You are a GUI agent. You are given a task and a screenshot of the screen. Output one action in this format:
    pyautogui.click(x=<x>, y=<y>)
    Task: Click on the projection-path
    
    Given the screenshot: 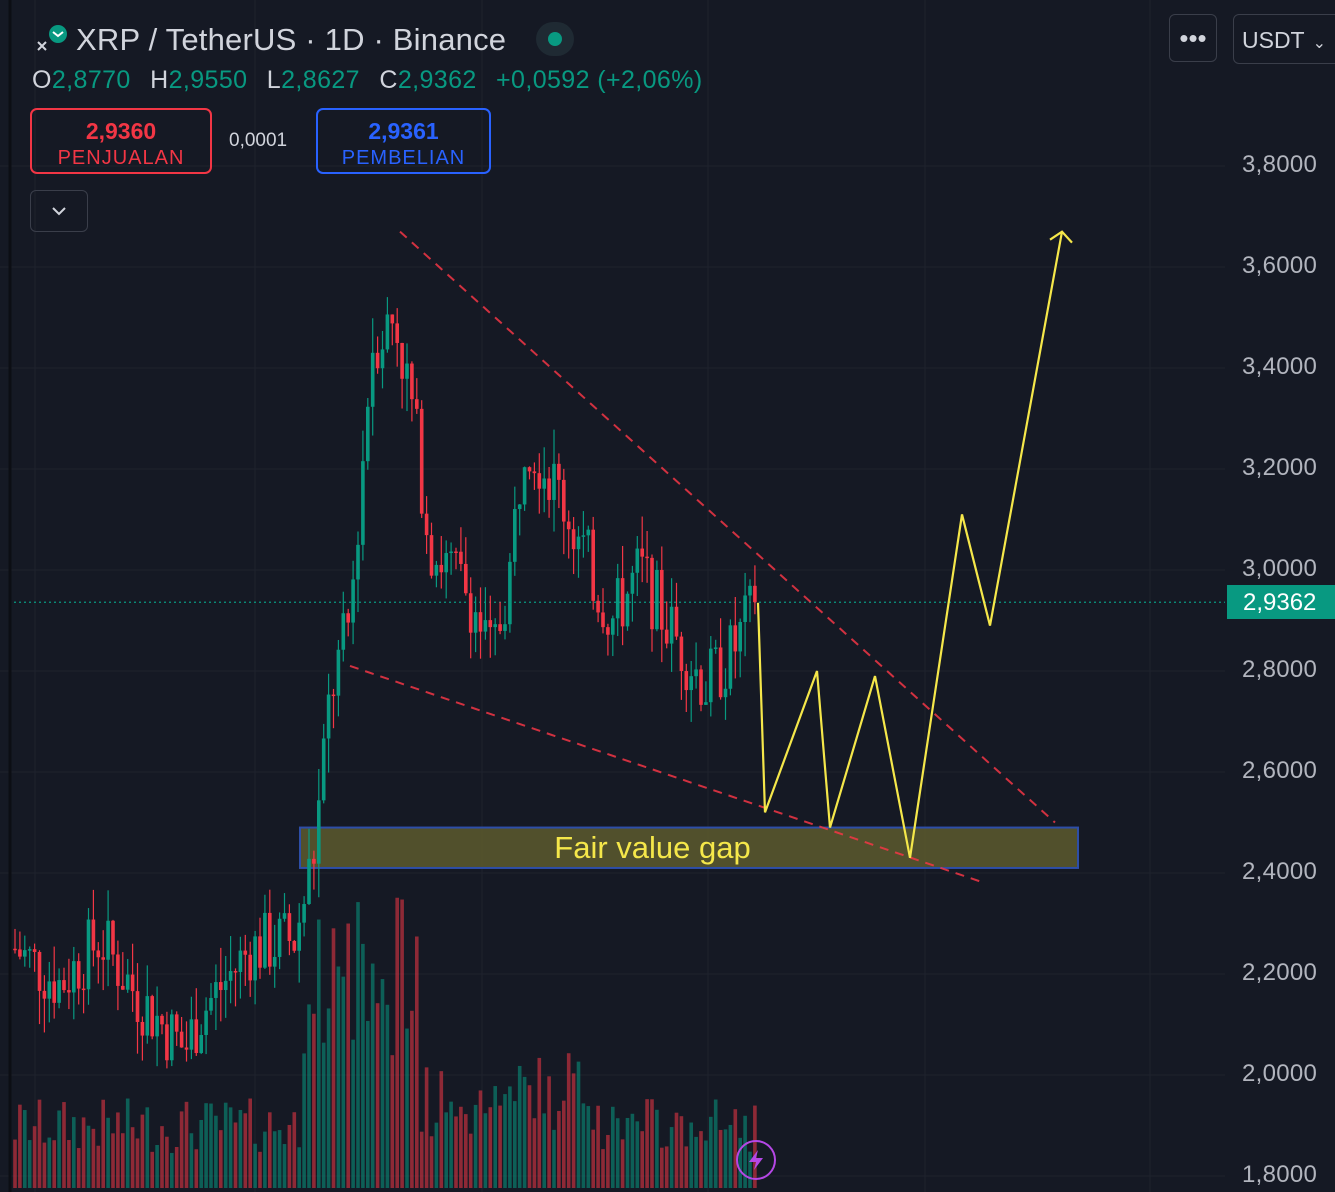 What is the action you would take?
    pyautogui.click(x=914, y=544)
    